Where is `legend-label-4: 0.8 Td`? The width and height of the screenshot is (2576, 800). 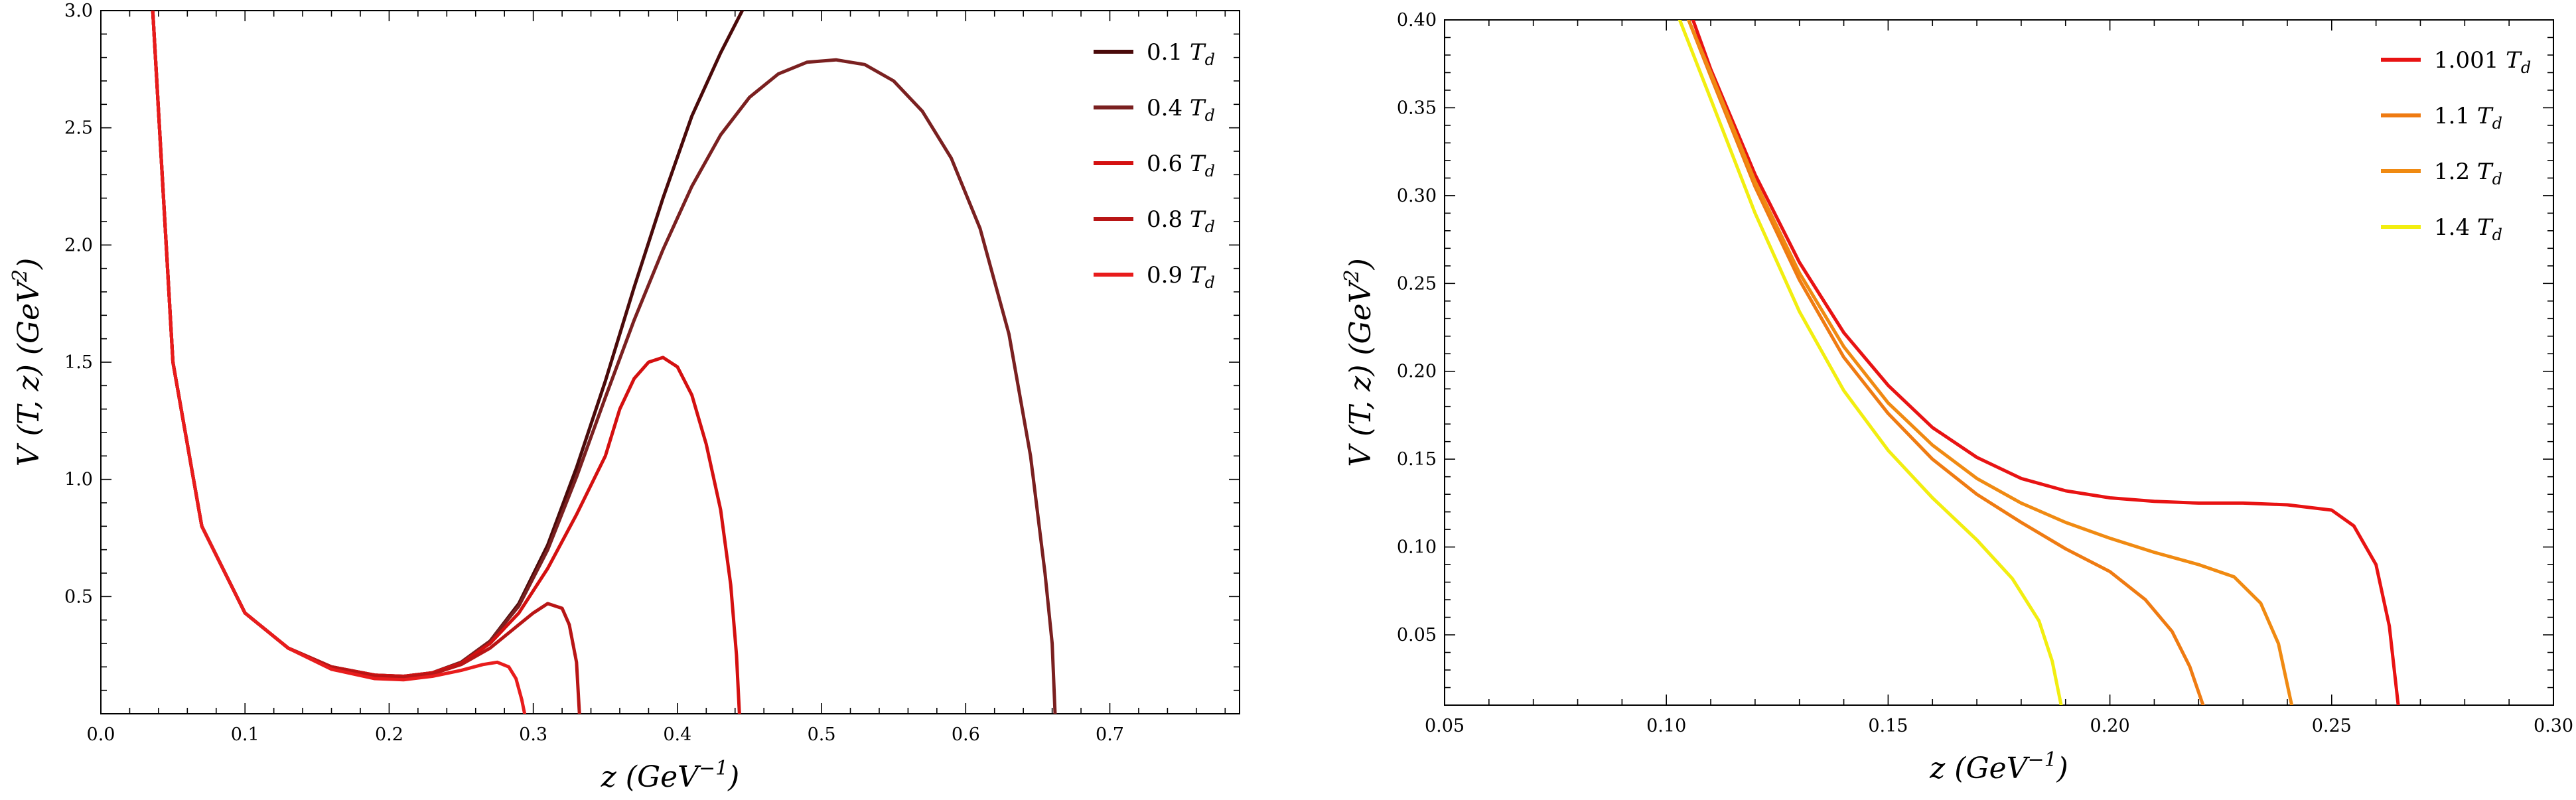 legend-label-4: 0.8 Td is located at coordinates (1181, 221).